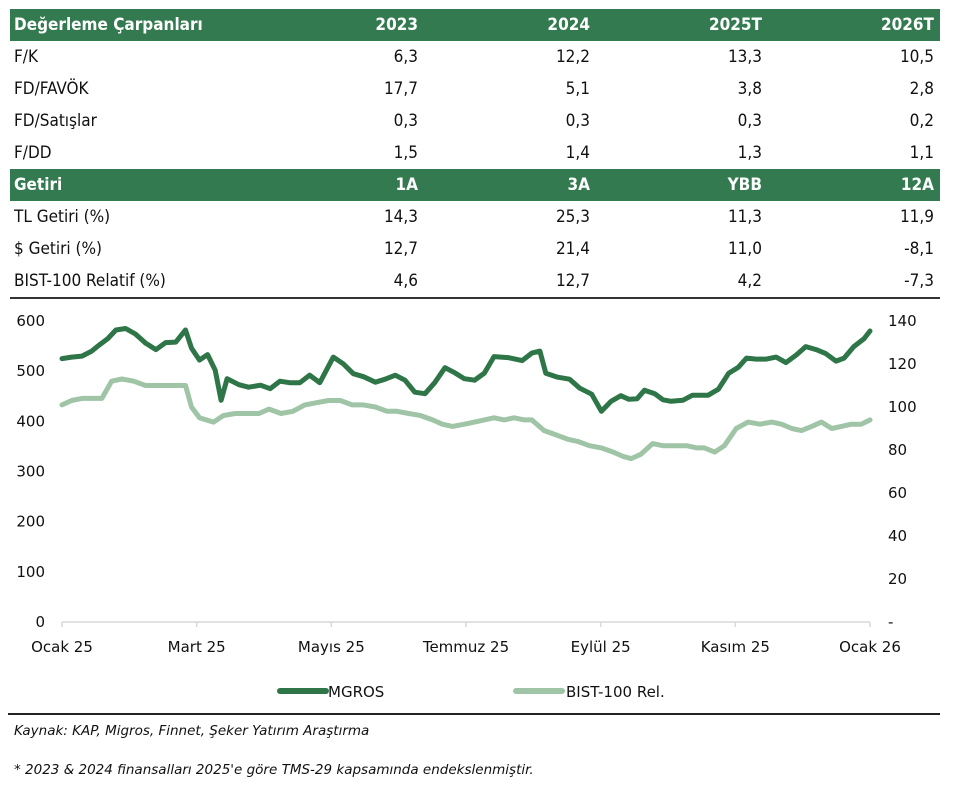  I want to click on table-cell: 11,3, so click(744, 217).